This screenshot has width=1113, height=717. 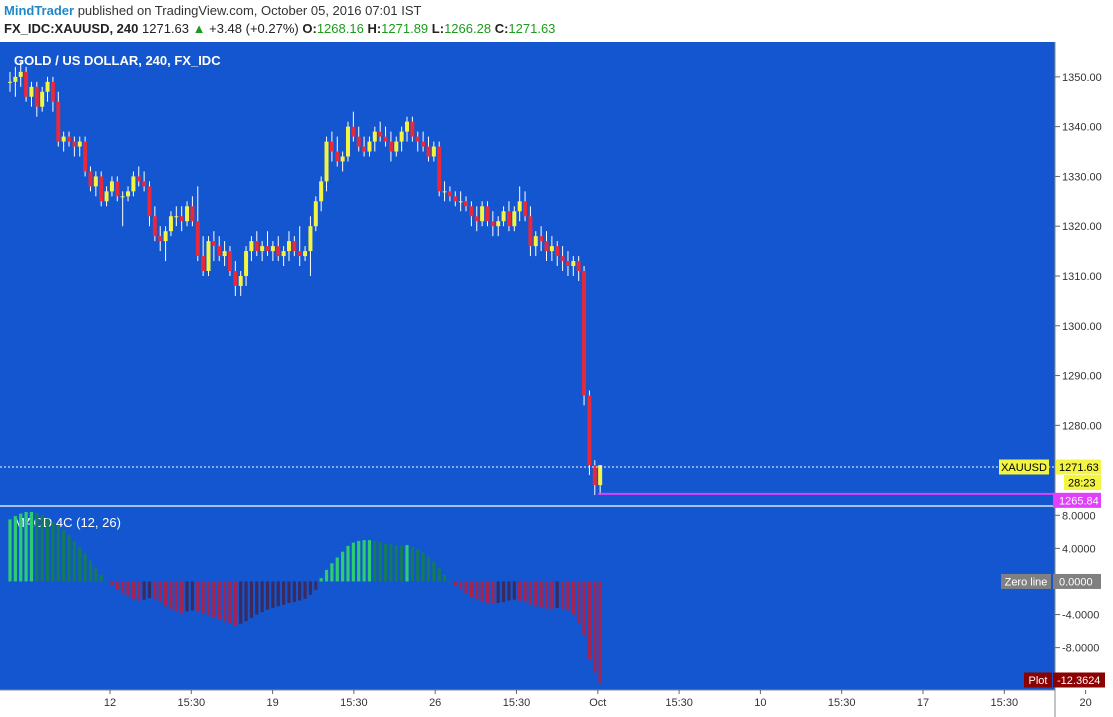 I want to click on zero-line-name: Zero line, so click(x=1026, y=582).